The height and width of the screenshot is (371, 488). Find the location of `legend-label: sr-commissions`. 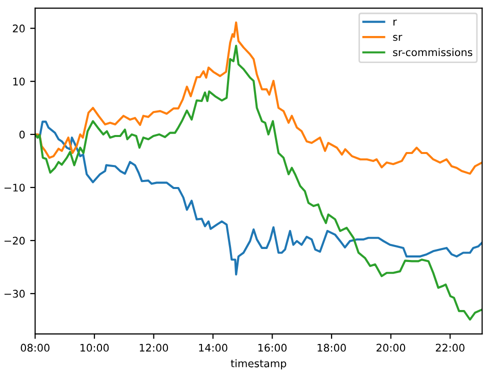

legend-label: sr-commissions is located at coordinates (432, 52).